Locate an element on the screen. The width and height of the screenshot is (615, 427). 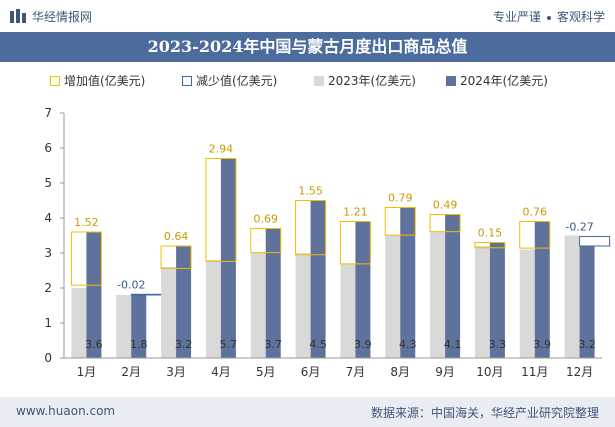
legend-label-decrease: 减少值(亿美元) is located at coordinates (237, 81).